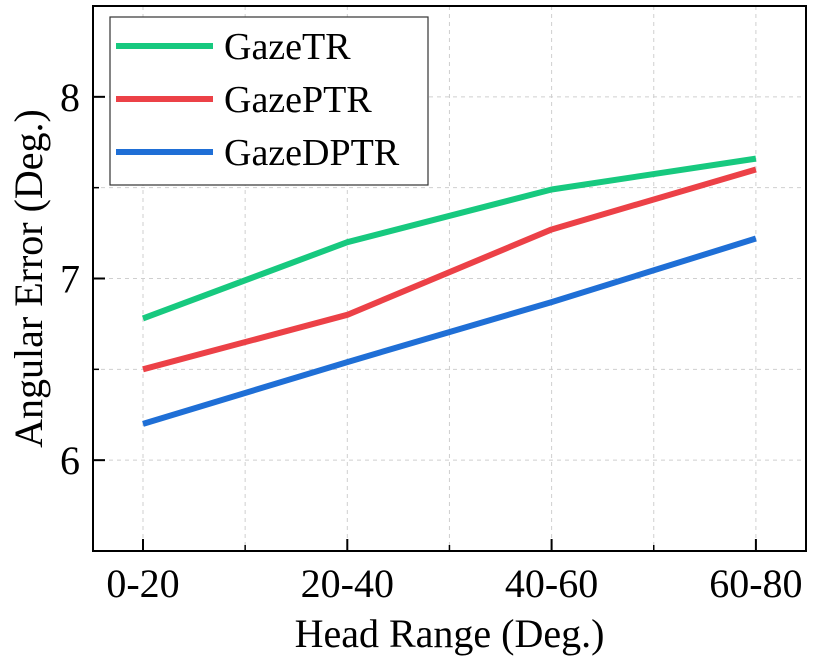 This screenshot has width=814, height=661. What do you see at coordinates (347, 583) in the screenshot?
I see `x-tick-label: 20-40` at bounding box center [347, 583].